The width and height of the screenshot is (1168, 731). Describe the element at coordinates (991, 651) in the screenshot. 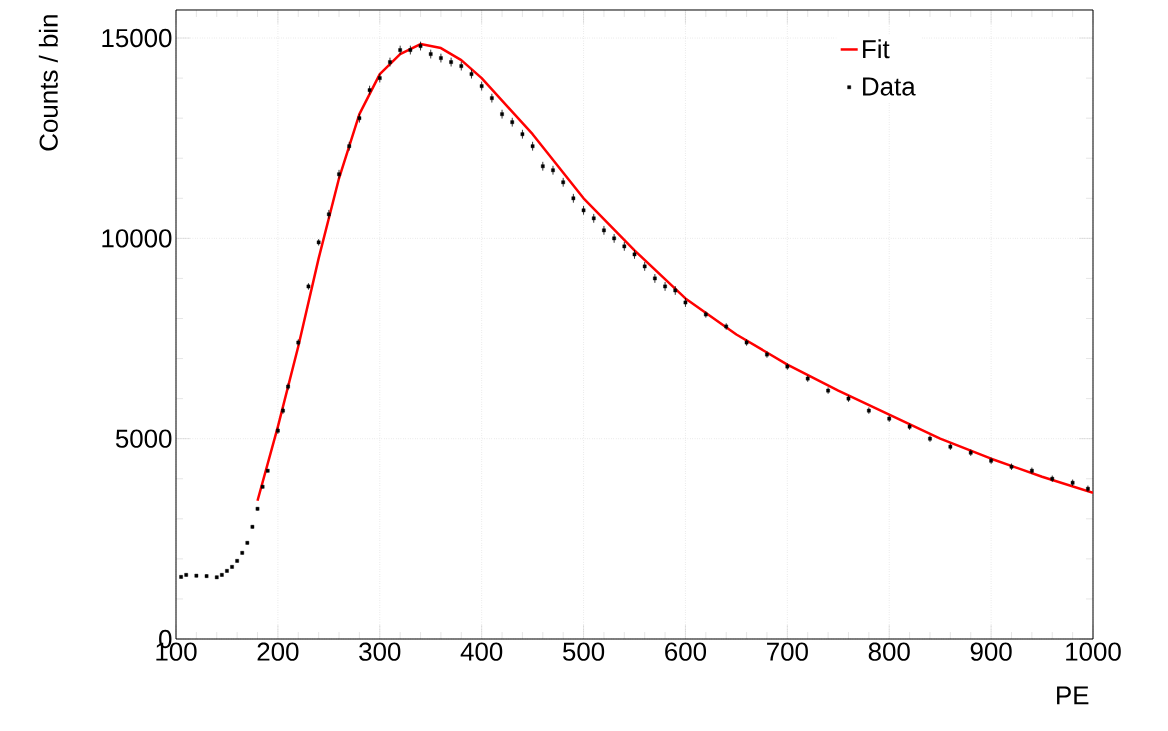

I see `x-tick-label: 900` at that location.